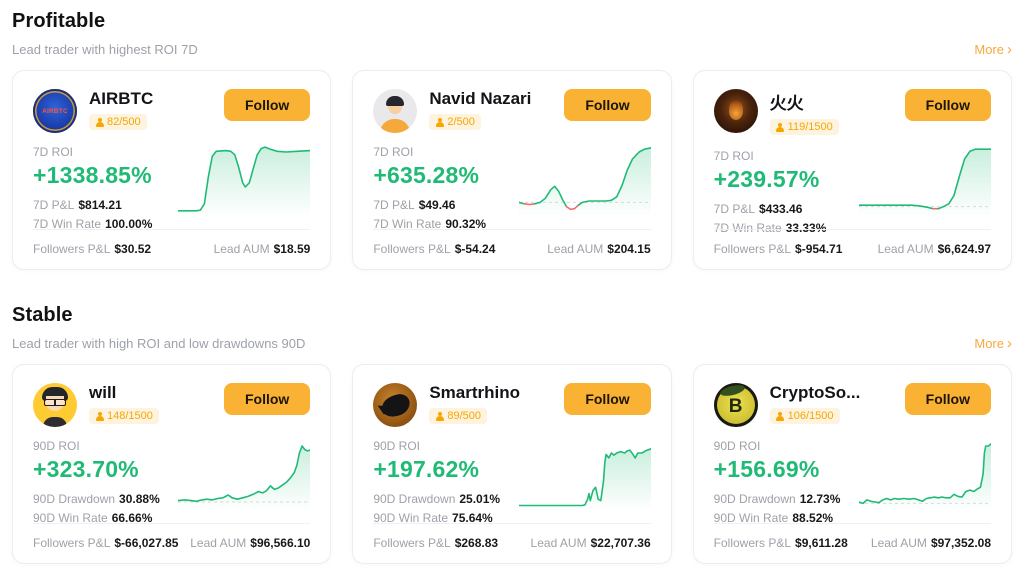 Image resolution: width=1024 pixels, height=582 pixels. I want to click on stat-row-1: 90D Drawdown 25.01%, so click(441, 499).